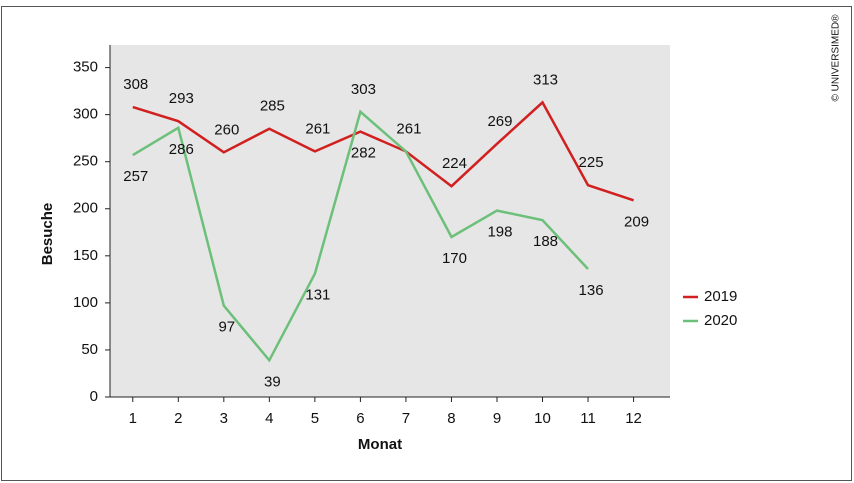 Image resolution: width=854 pixels, height=483 pixels. I want to click on y-tick-label: 100, so click(85, 302).